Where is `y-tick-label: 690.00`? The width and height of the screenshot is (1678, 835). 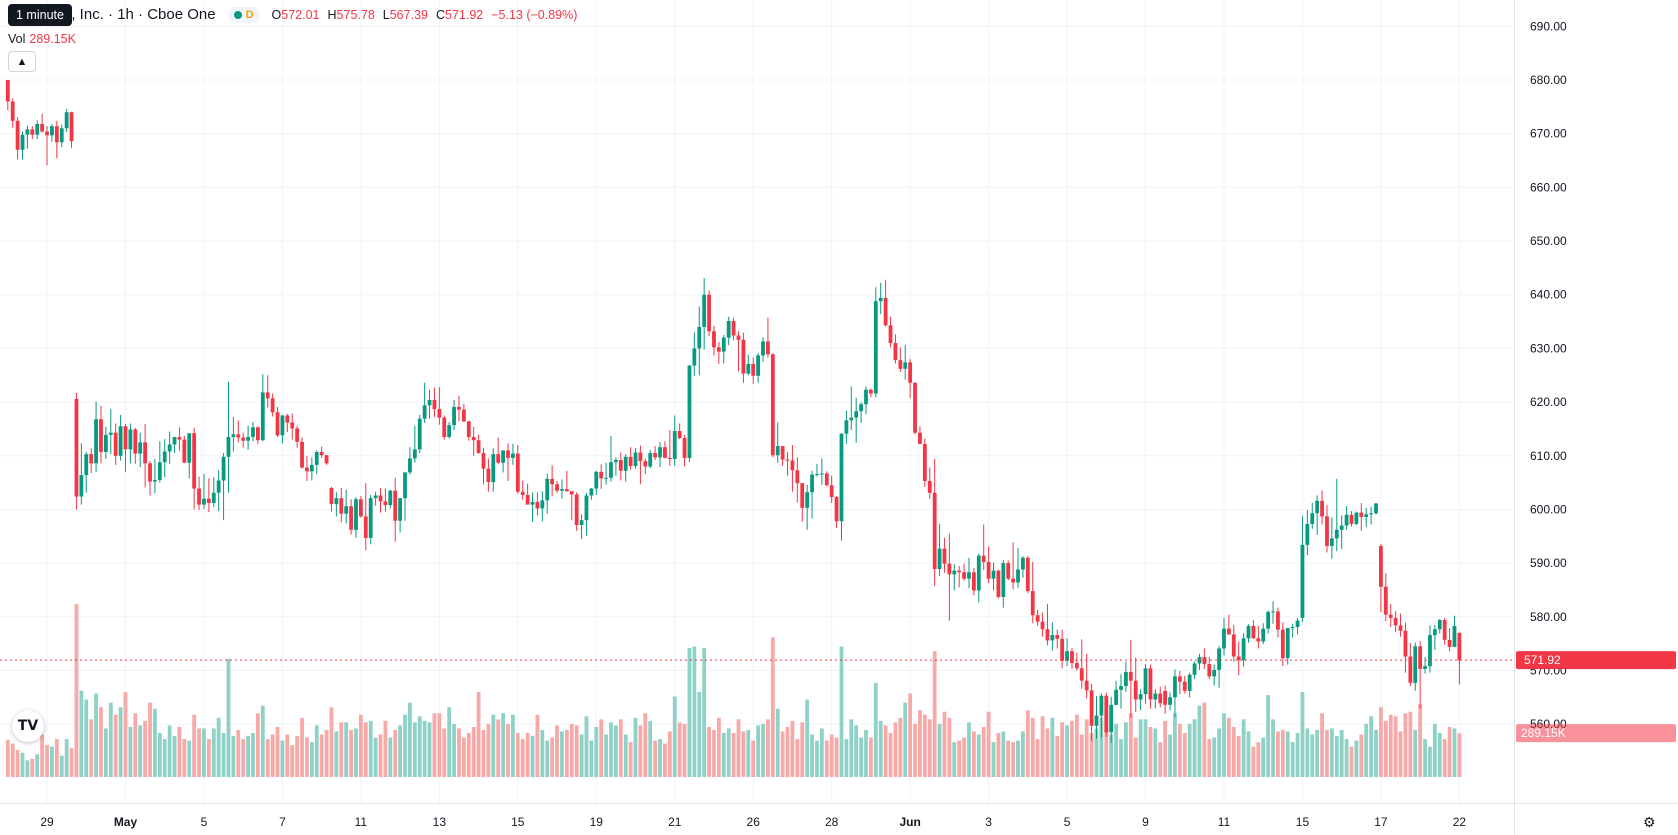 y-tick-label: 690.00 is located at coordinates (1548, 26).